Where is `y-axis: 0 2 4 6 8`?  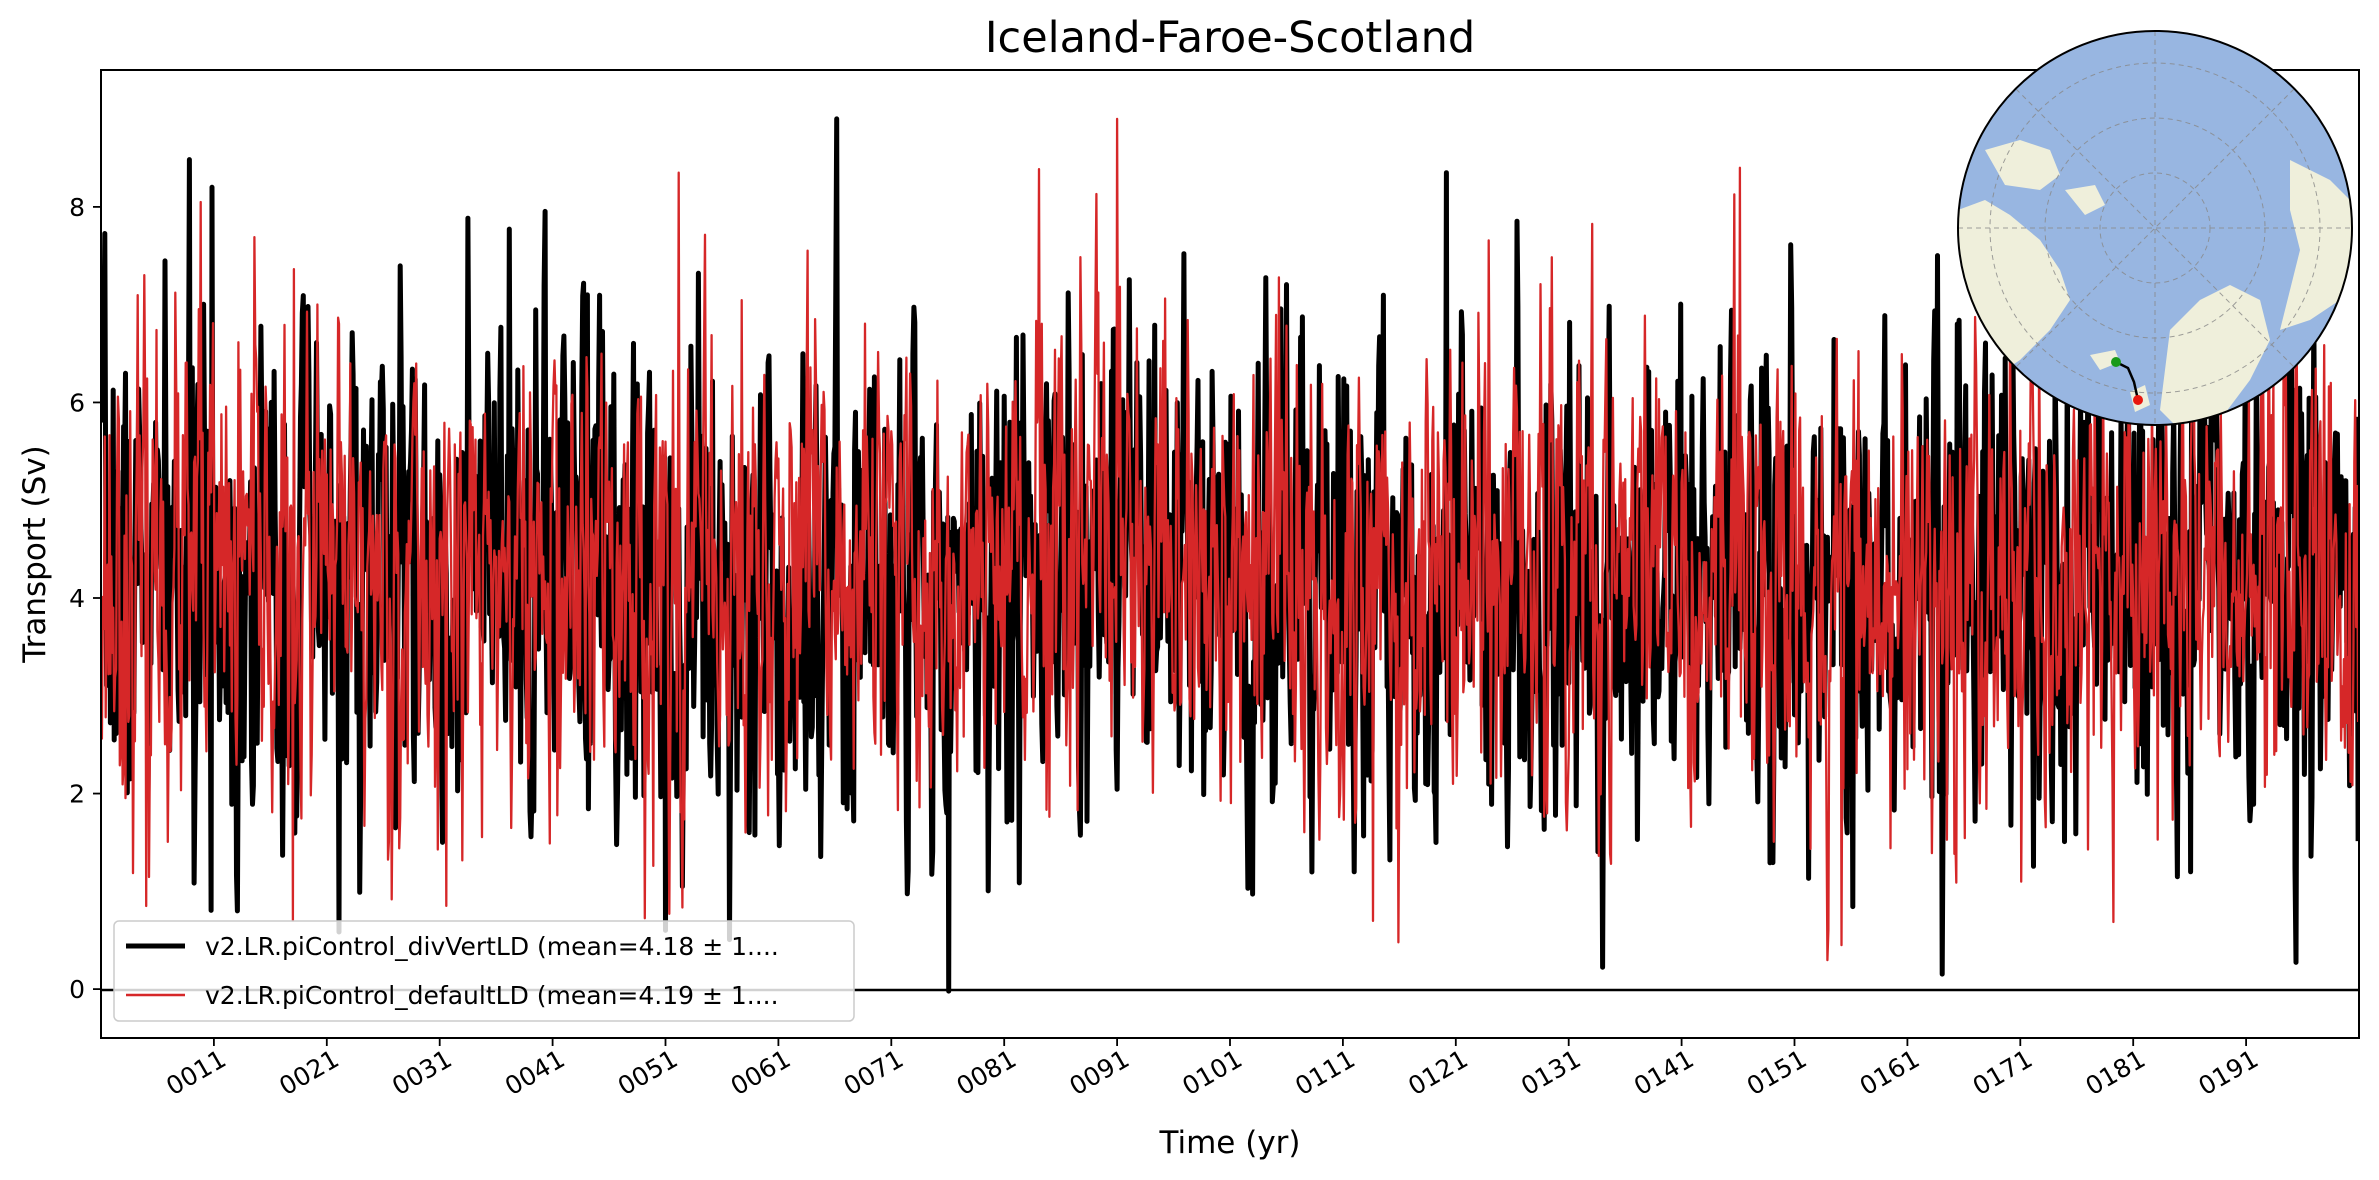
y-axis: 0 2 4 6 8 is located at coordinates (85, 598).